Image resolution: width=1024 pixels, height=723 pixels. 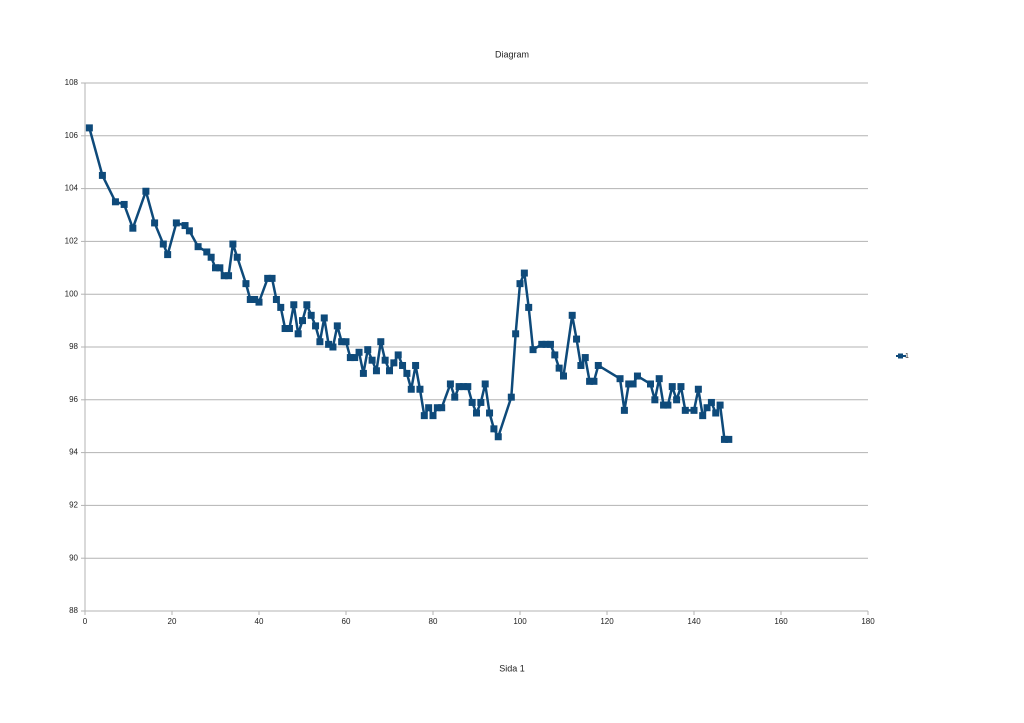 I want to click on y-tick-label: 94, so click(x=73, y=452).